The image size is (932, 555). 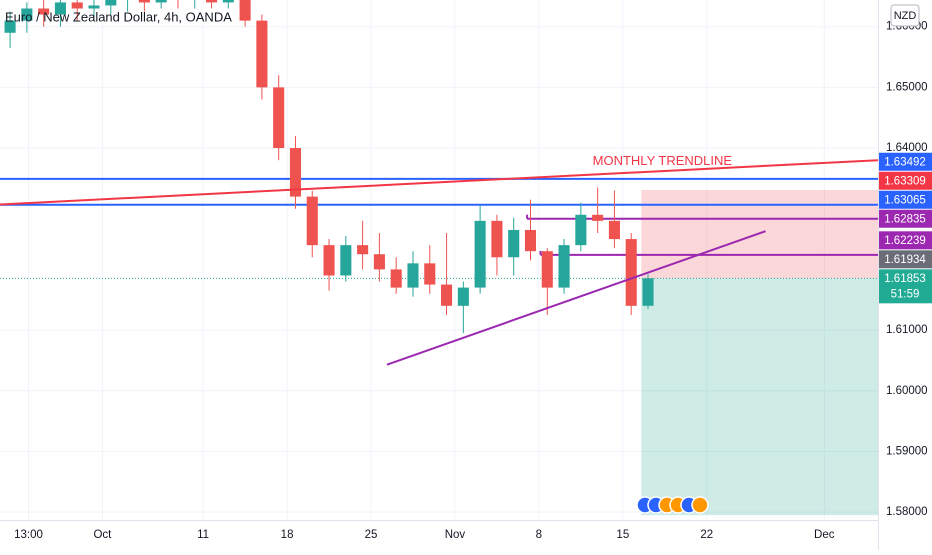 What do you see at coordinates (622, 535) in the screenshot?
I see `x-tick-label: 15` at bounding box center [622, 535].